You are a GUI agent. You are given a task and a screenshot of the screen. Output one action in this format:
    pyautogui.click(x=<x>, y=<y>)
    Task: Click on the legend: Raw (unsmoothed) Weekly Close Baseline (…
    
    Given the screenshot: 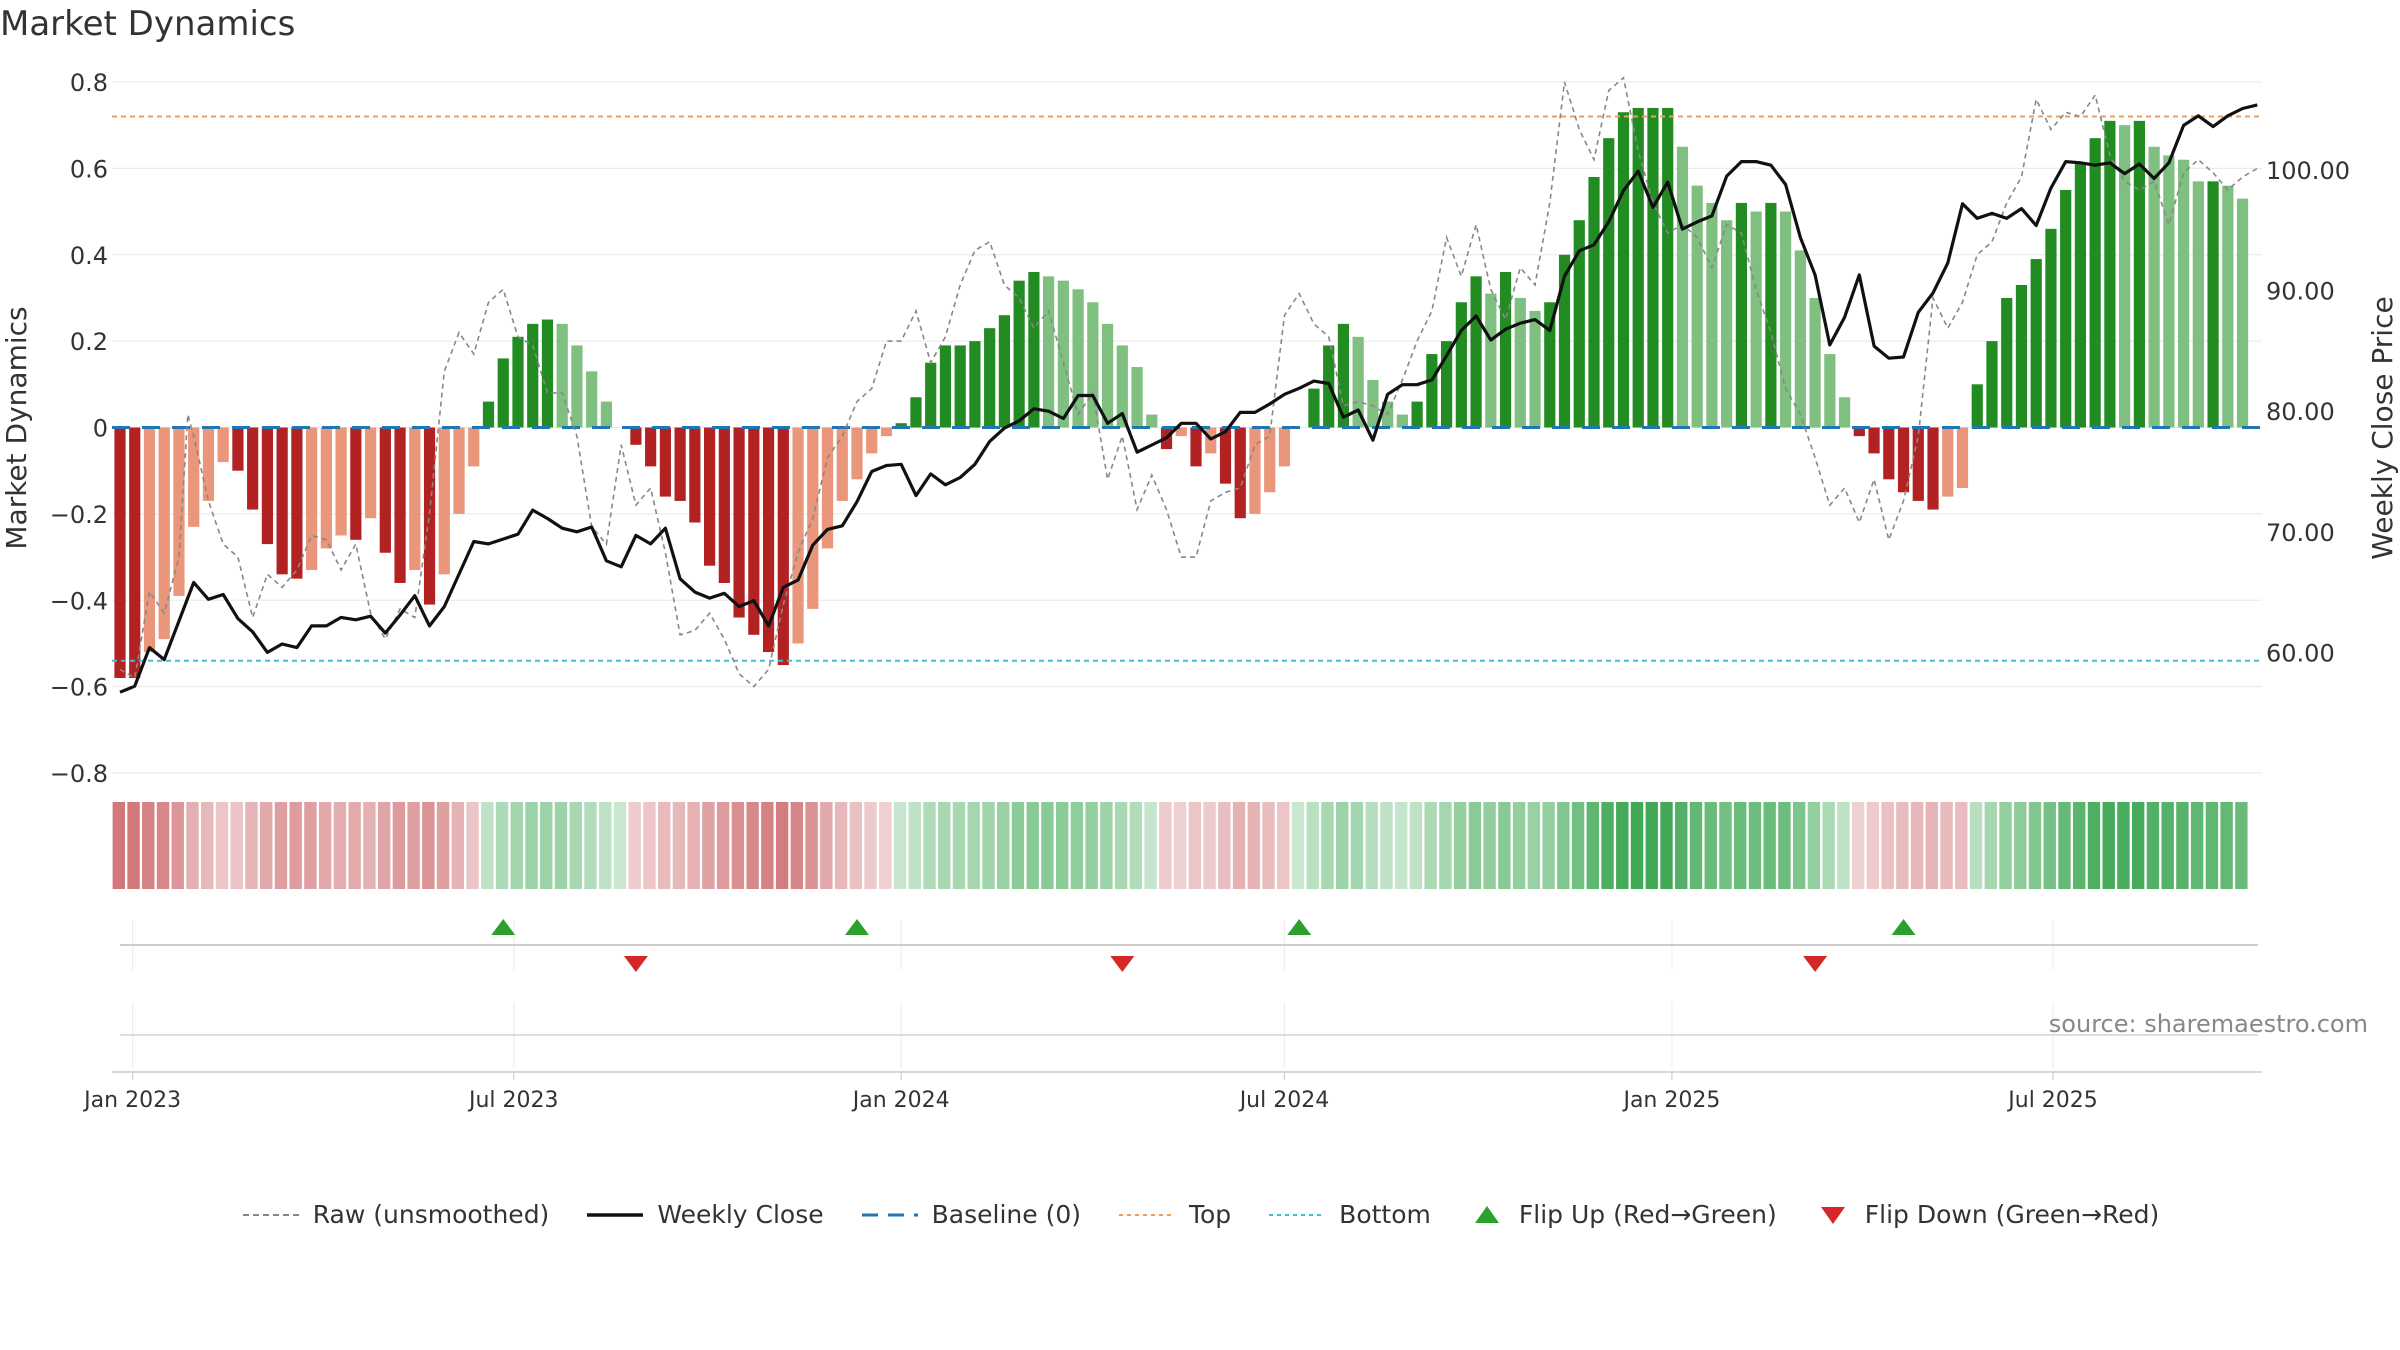 What is the action you would take?
    pyautogui.click(x=1200, y=1214)
    